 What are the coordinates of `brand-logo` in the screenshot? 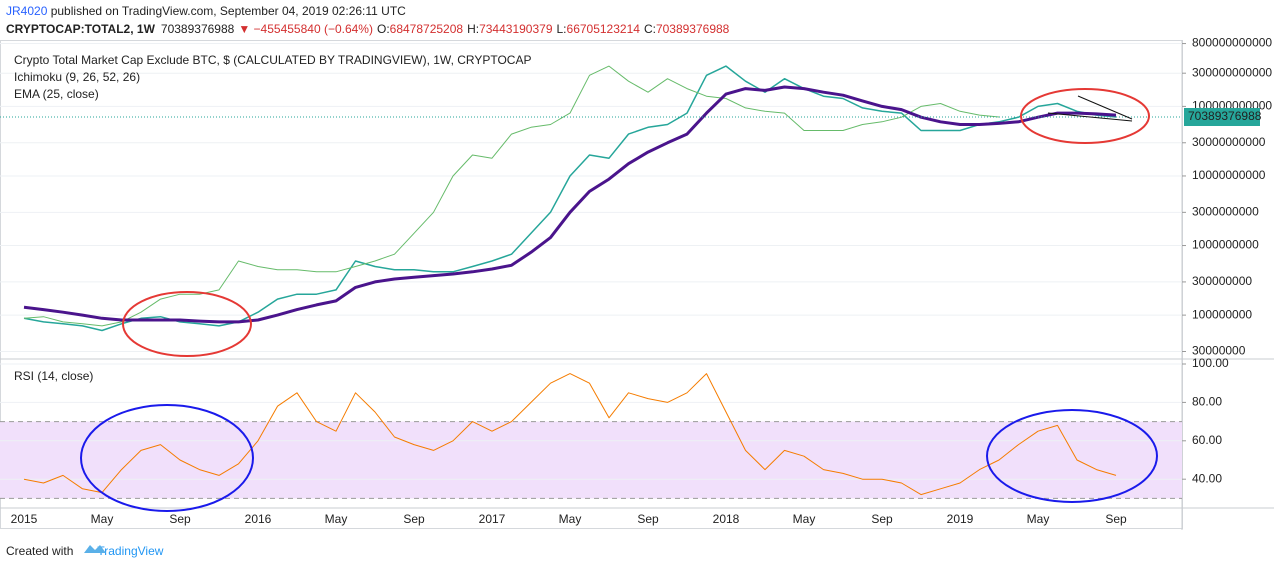 It's located at (95, 549).